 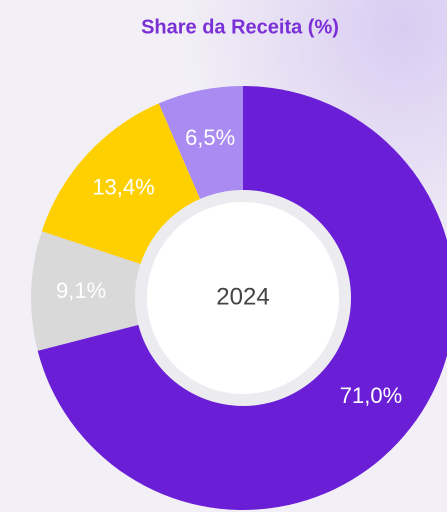 What do you see at coordinates (240, 27) in the screenshot?
I see `chart-title: Share da Receita (%)` at bounding box center [240, 27].